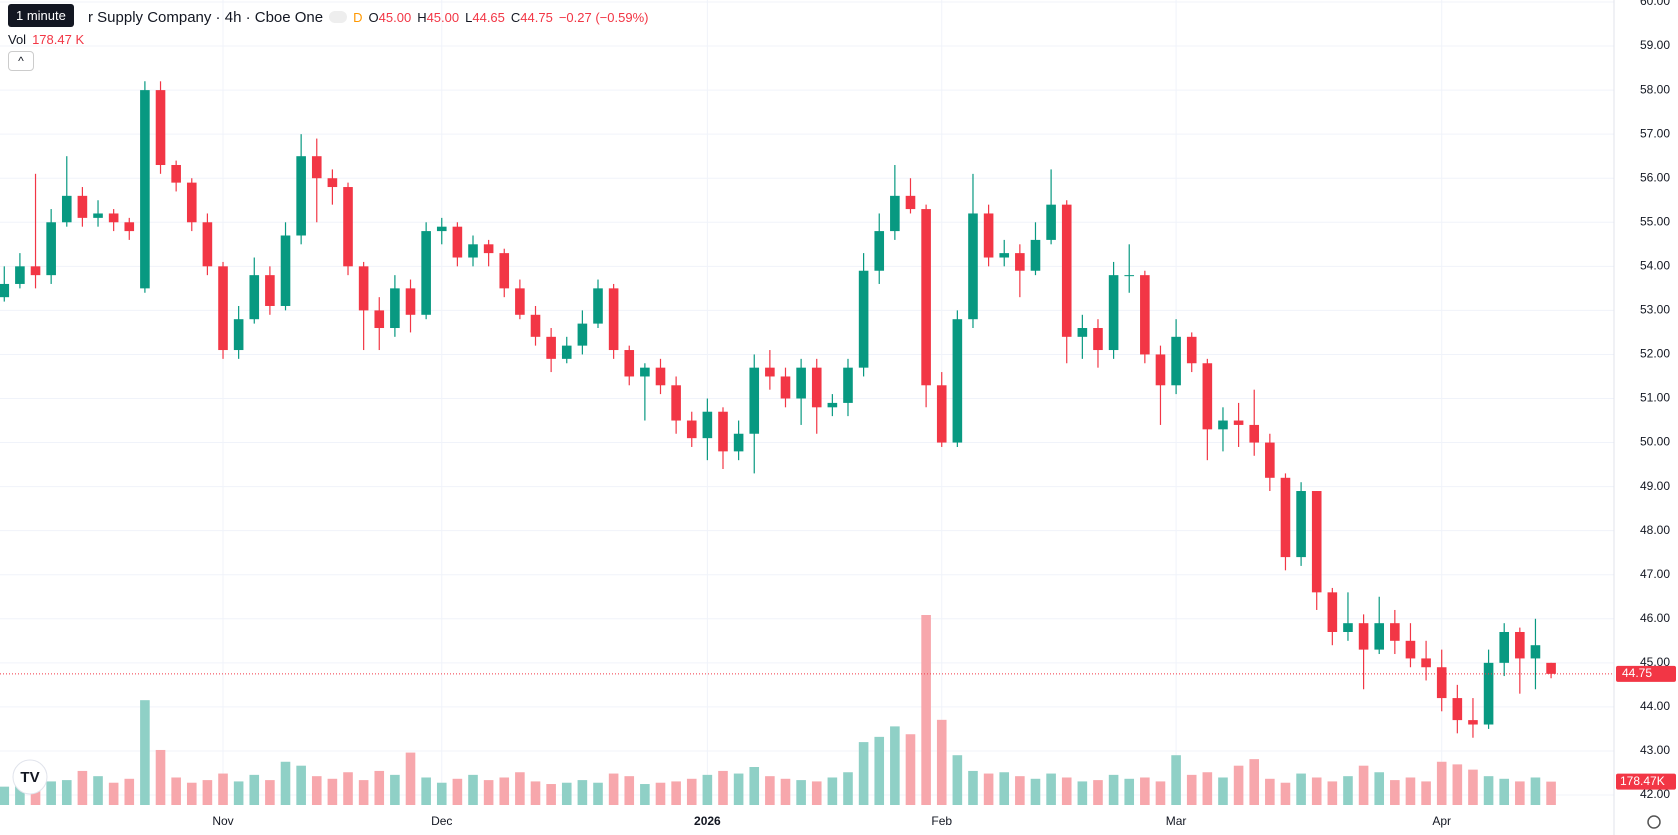  What do you see at coordinates (1655, 89) in the screenshot?
I see `y-tick-label: 58.00` at bounding box center [1655, 89].